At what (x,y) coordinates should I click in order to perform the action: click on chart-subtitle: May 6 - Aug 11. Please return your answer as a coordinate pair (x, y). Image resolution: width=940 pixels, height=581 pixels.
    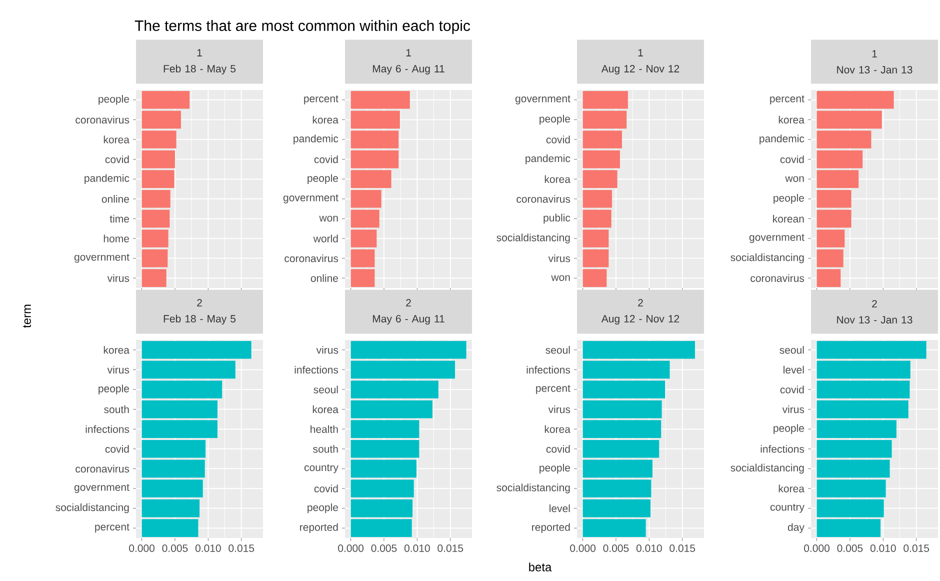
    Looking at the image, I should click on (408, 69).